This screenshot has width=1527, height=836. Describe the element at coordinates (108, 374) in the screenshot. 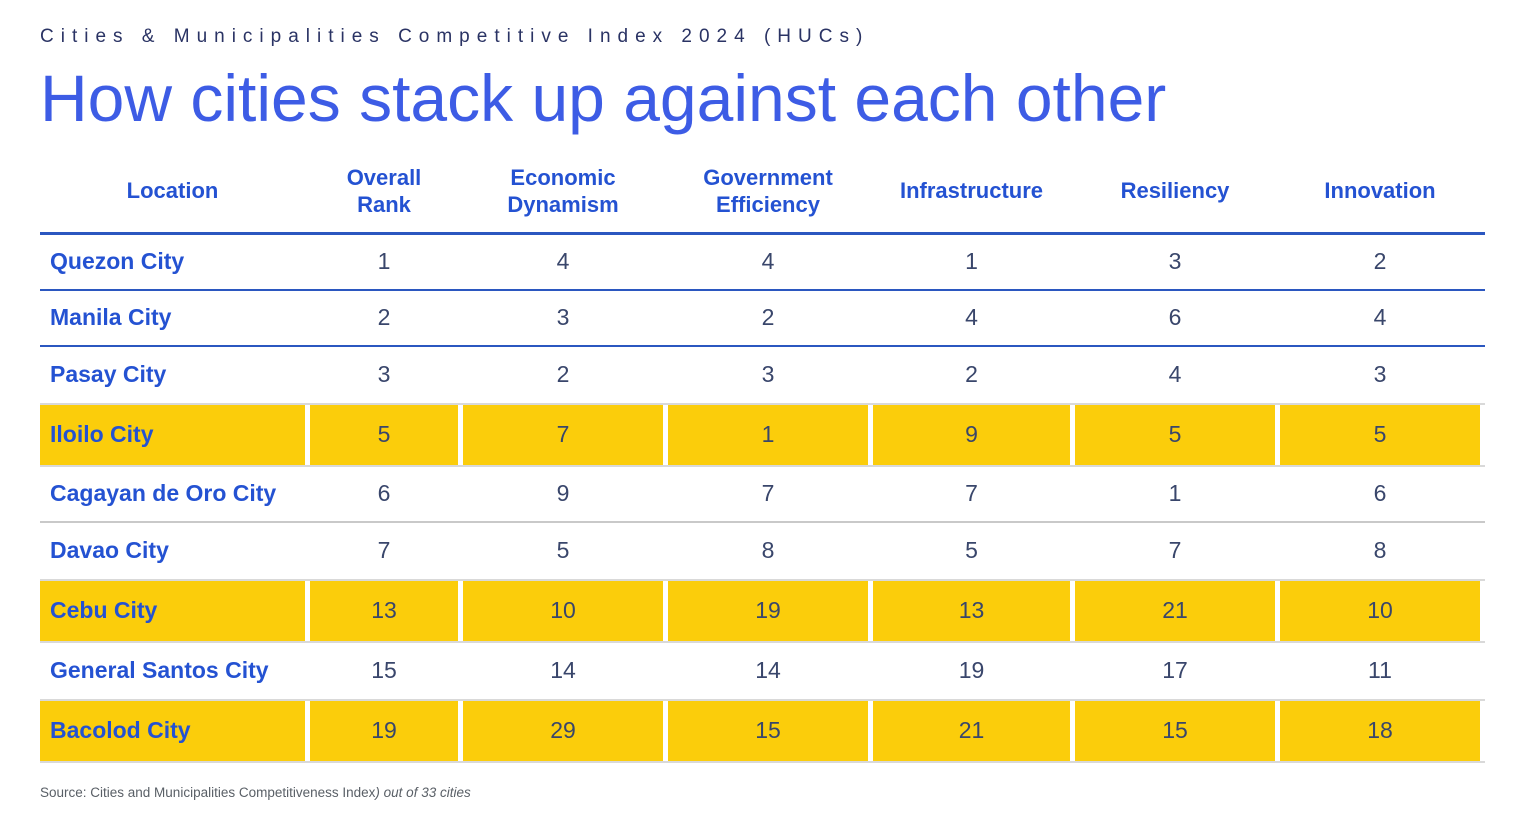

I see `location-cell: Pasay City` at that location.